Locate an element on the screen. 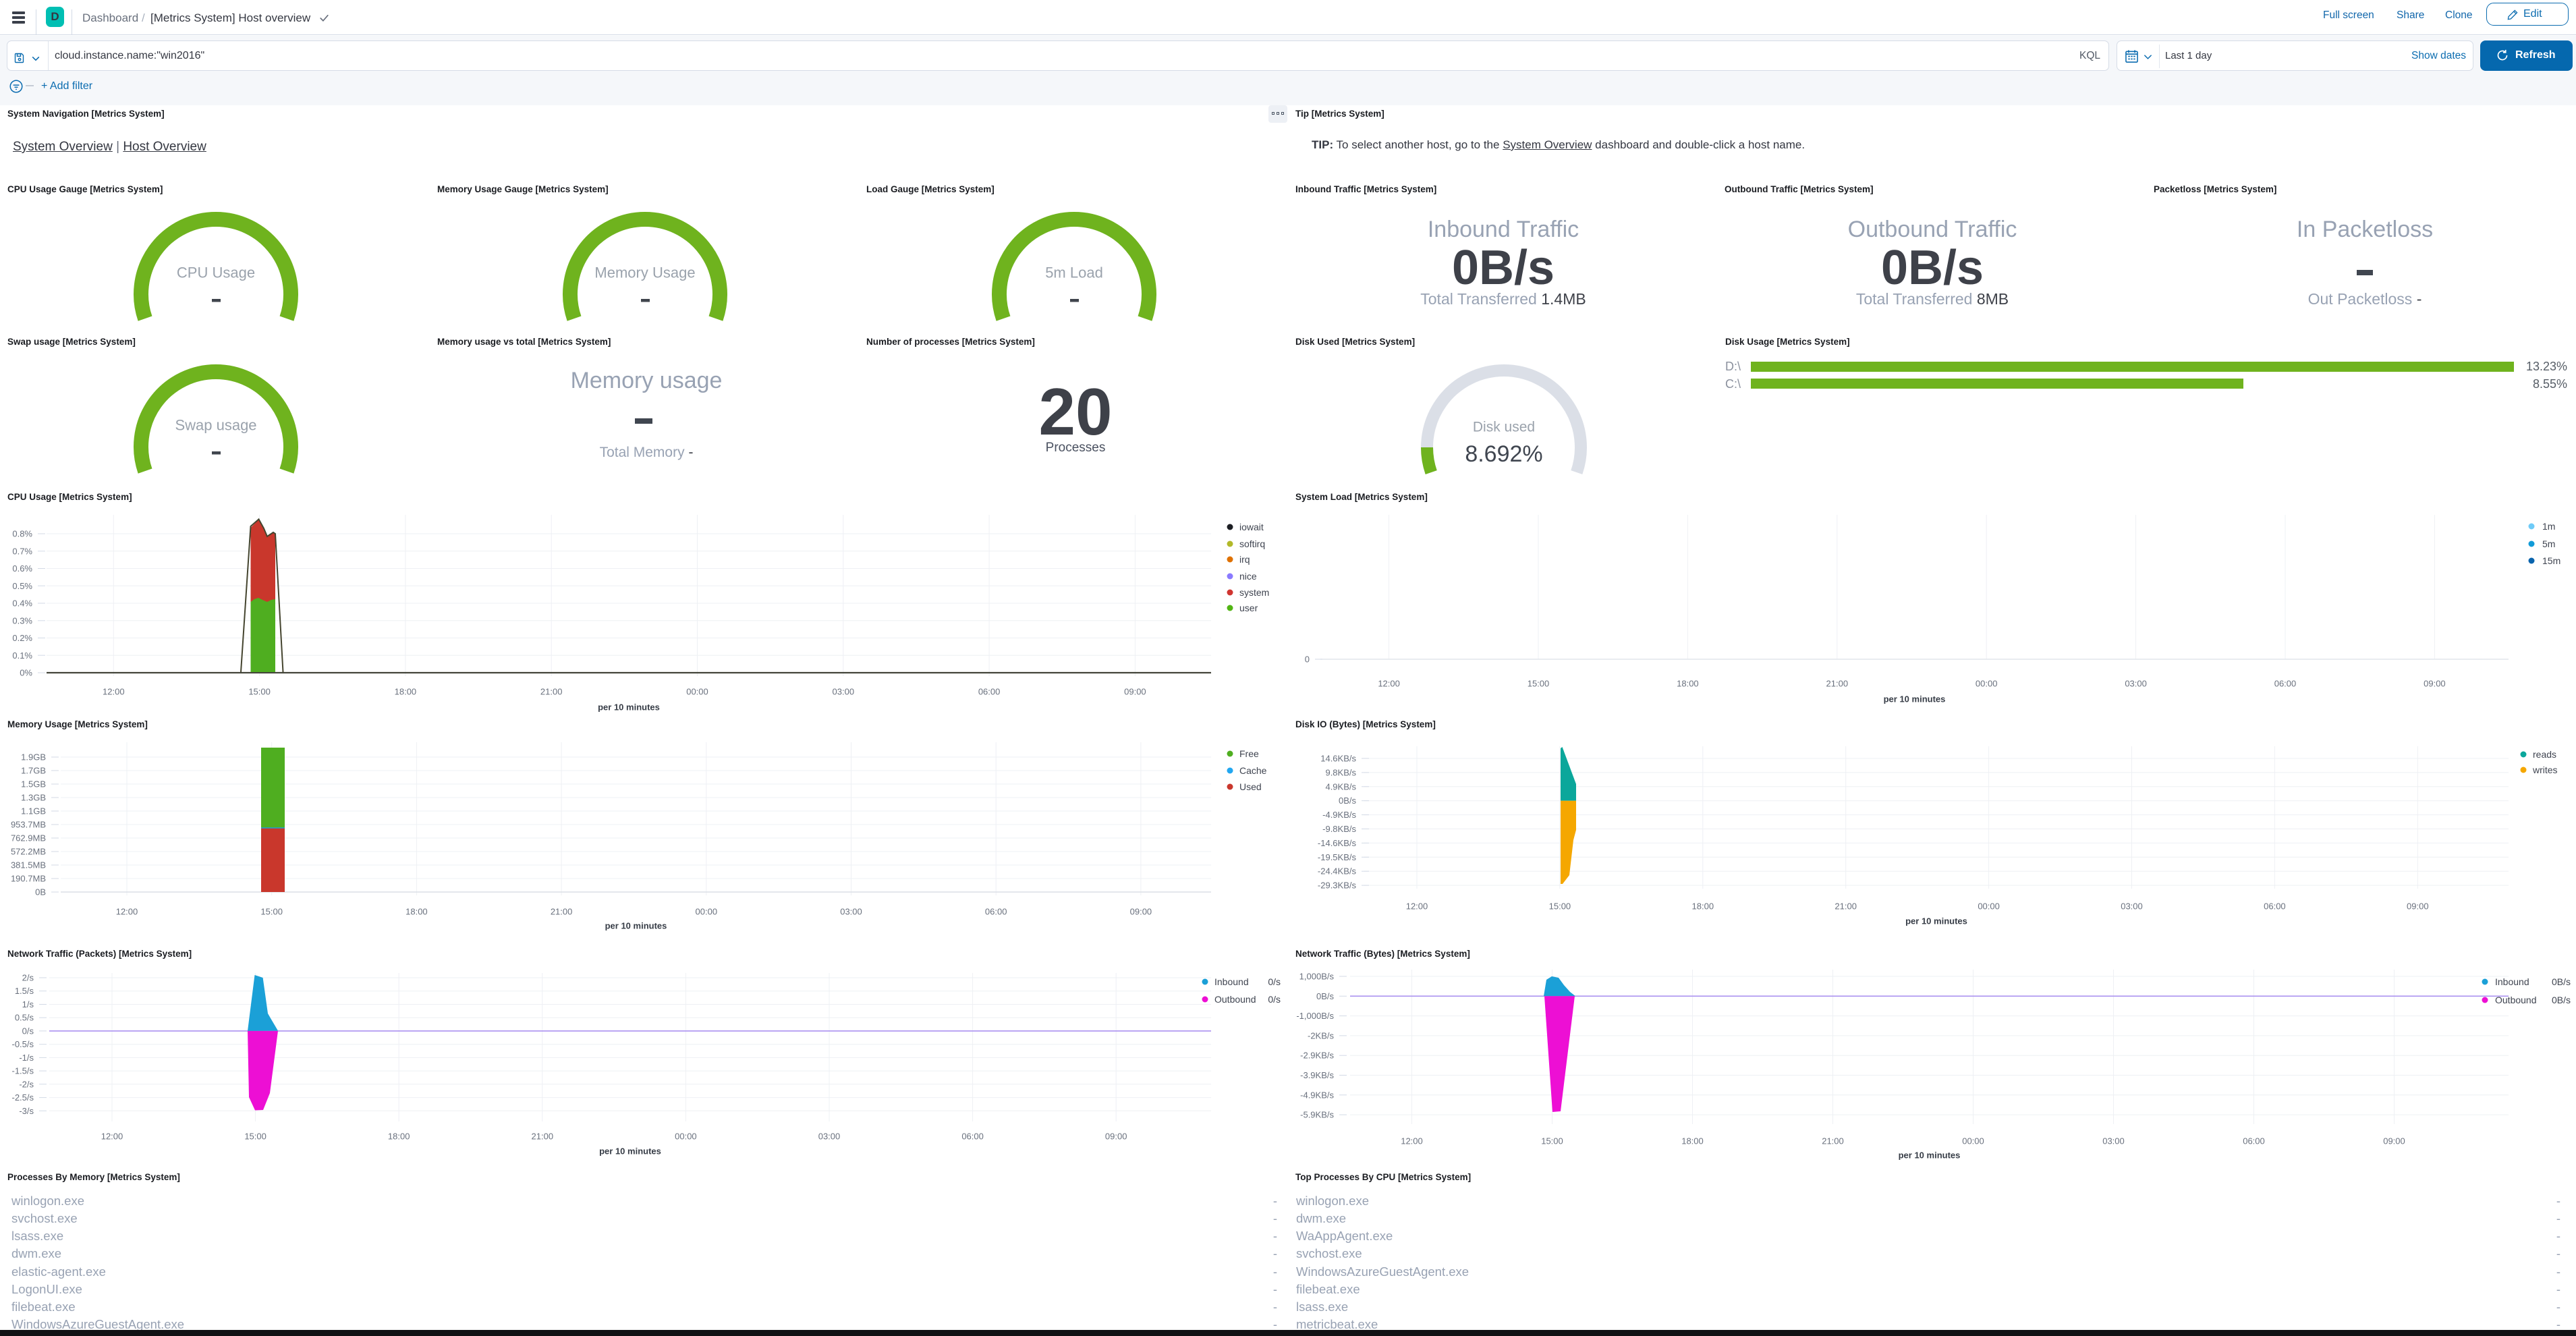  svg-text: -2.9KB/s is located at coordinates (1317, 1056).